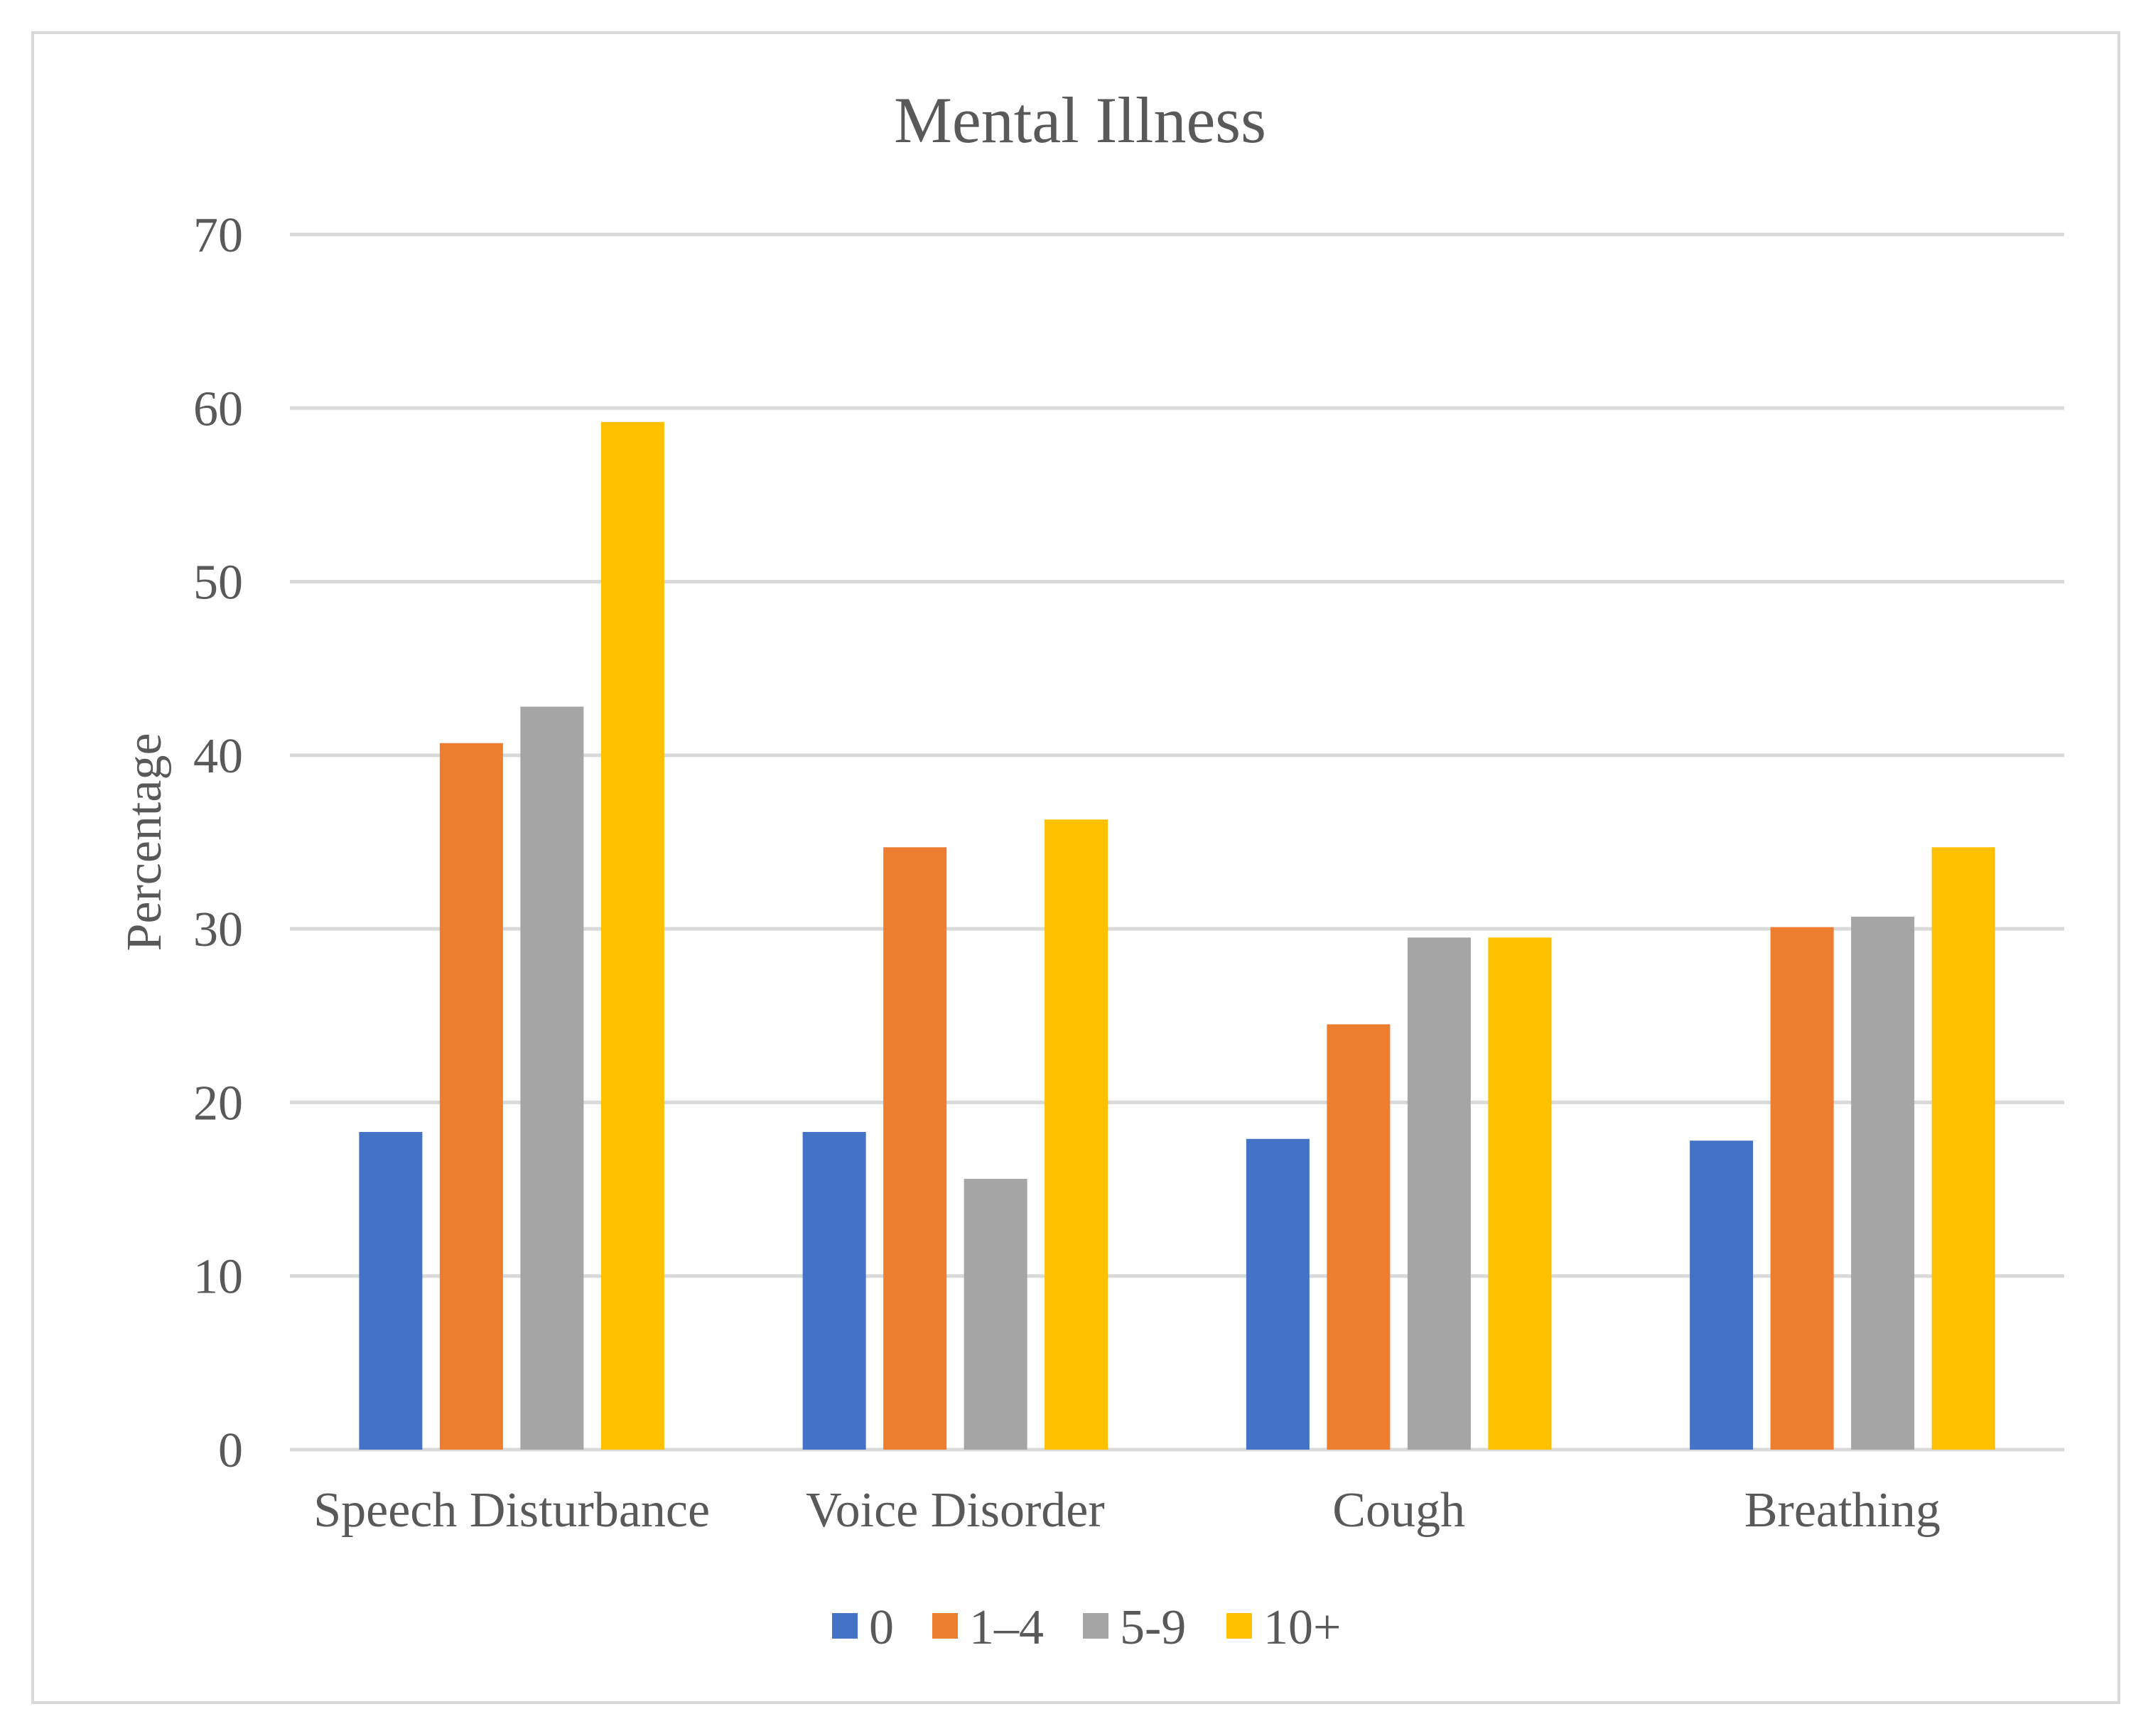 The height and width of the screenshot is (1736, 2153). What do you see at coordinates (1080, 120) in the screenshot?
I see `chart-title: Mental Illness` at bounding box center [1080, 120].